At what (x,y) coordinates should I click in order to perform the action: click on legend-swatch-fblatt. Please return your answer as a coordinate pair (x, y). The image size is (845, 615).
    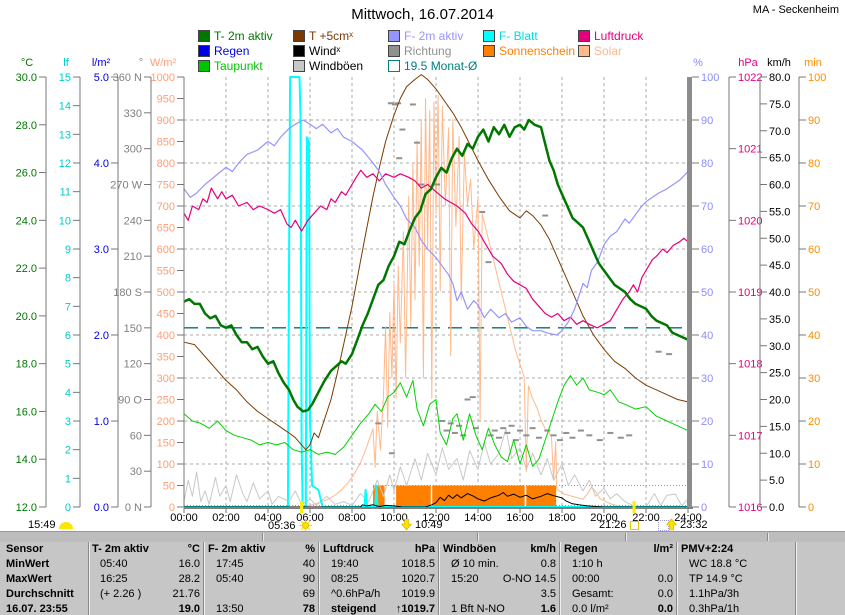
    Looking at the image, I should click on (489, 36).